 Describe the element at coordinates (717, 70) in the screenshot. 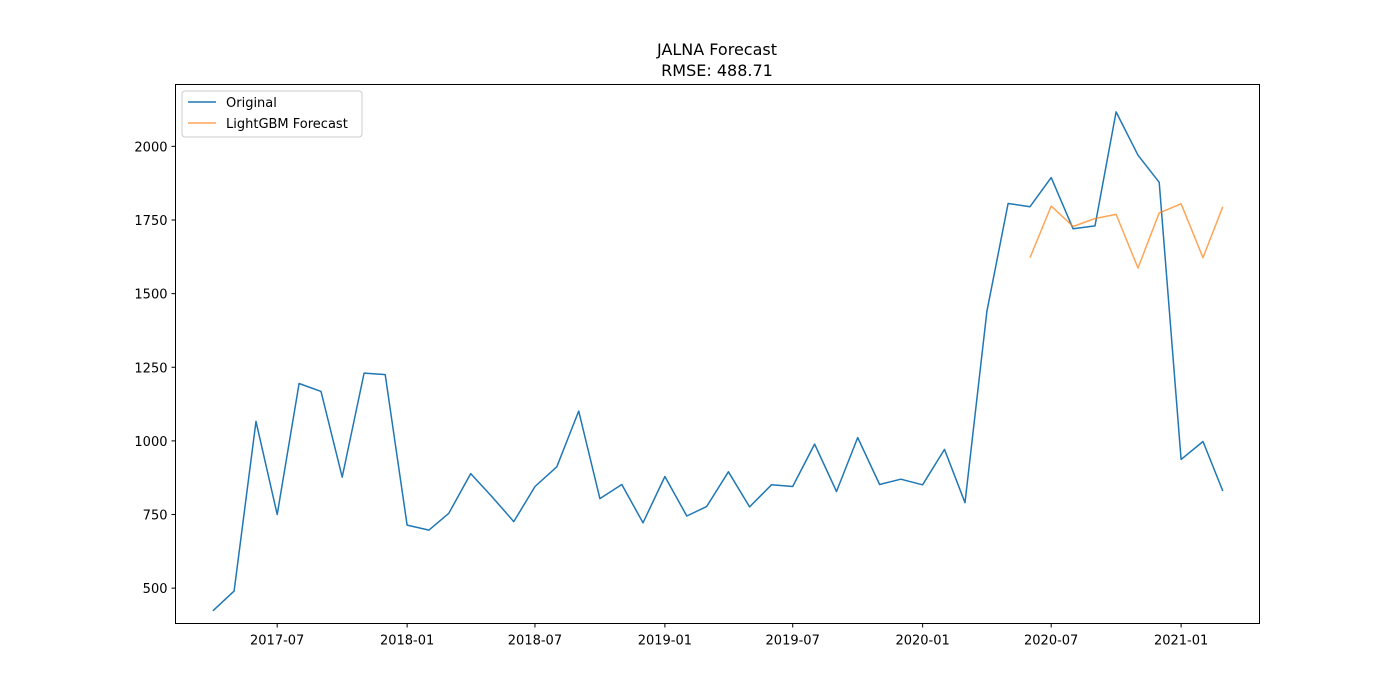

I see `chart-subtitle: RMSE: 488.71` at that location.